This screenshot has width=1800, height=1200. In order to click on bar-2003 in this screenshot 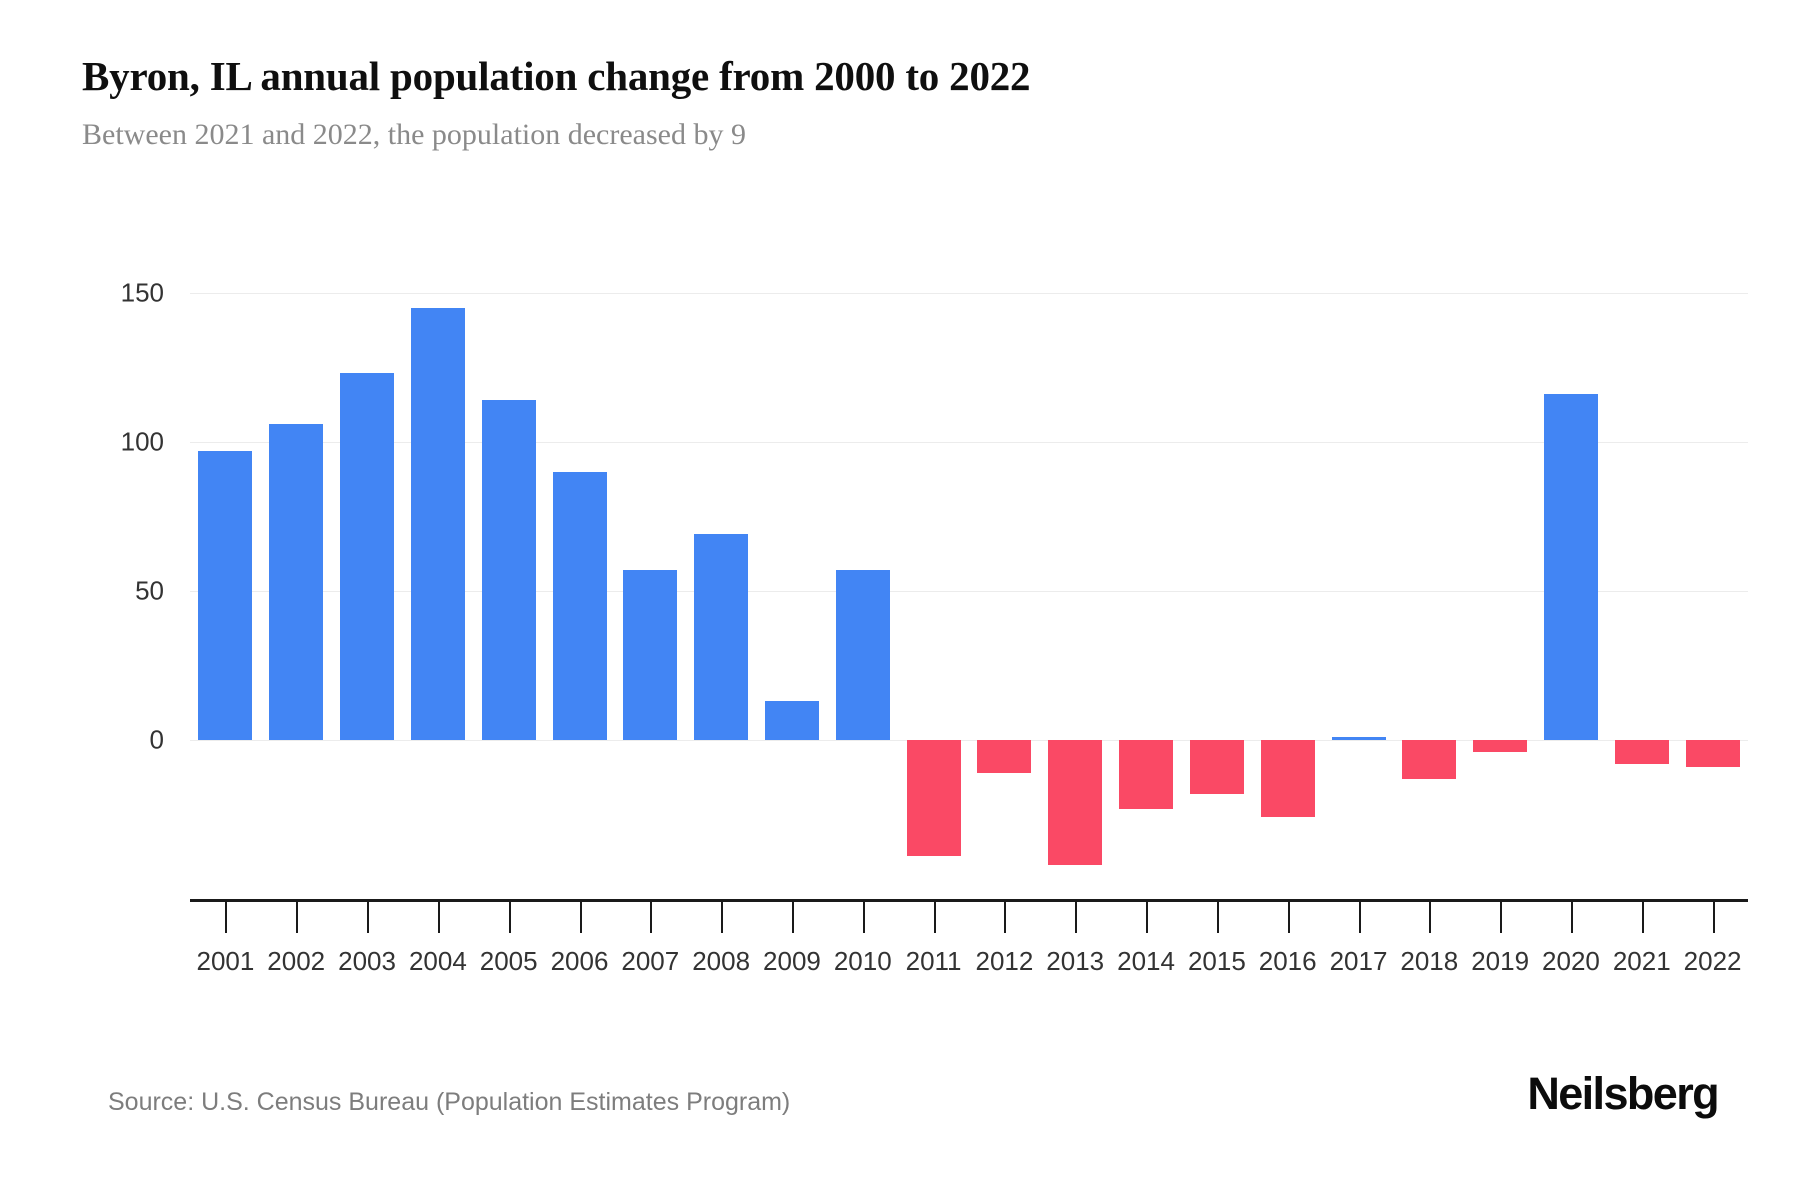, I will do `click(367, 556)`.